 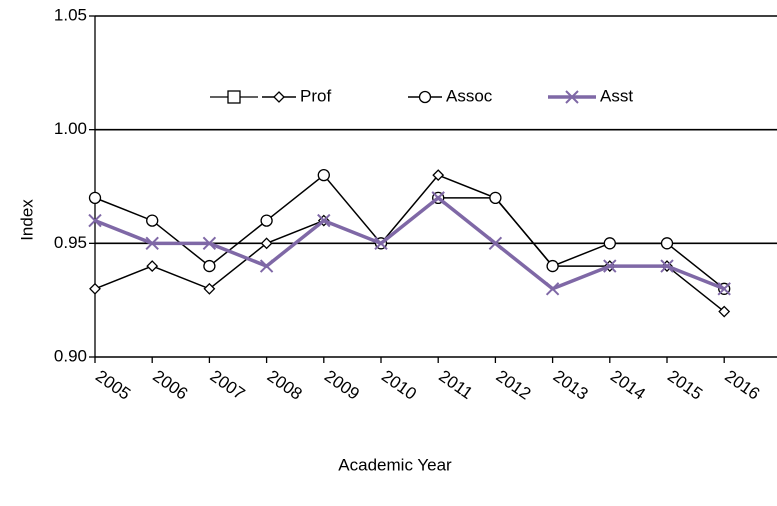 I want to click on x-tick-label: 2012, so click(x=514, y=384).